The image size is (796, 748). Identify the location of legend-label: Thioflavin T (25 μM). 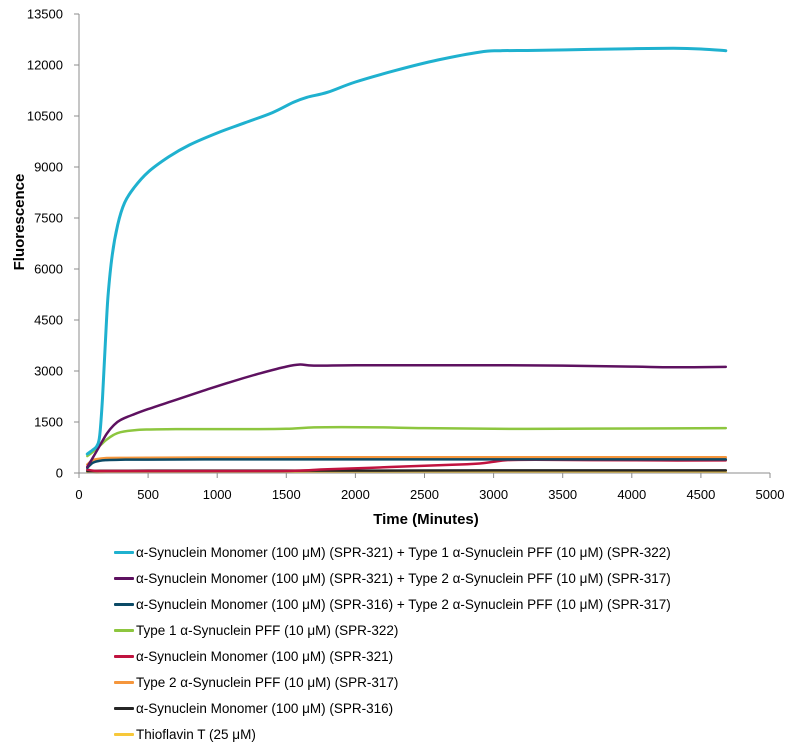
(196, 734).